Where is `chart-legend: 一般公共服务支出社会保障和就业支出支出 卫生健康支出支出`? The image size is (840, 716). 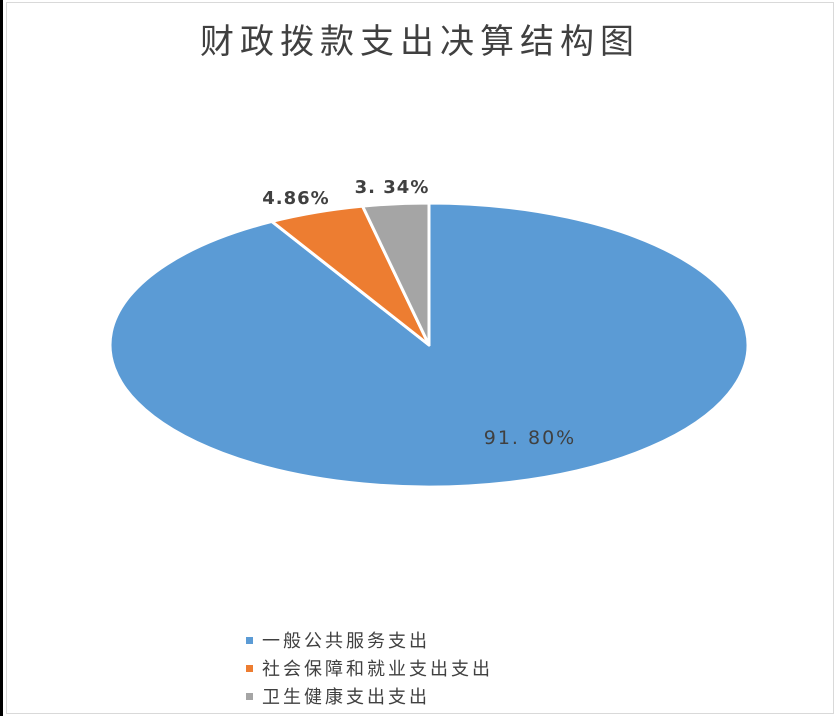 chart-legend: 一般公共服务支出社会保障和就业支出支出 卫生健康支出支出 is located at coordinates (369, 668).